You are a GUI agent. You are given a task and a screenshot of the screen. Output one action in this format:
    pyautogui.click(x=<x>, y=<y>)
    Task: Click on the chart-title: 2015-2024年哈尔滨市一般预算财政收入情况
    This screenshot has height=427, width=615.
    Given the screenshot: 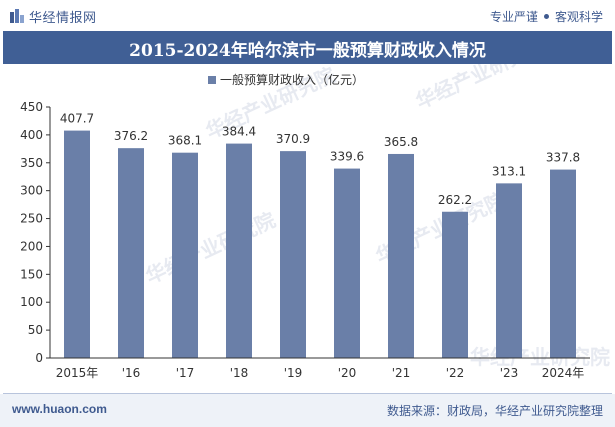 What is the action you would take?
    pyautogui.click(x=307, y=51)
    